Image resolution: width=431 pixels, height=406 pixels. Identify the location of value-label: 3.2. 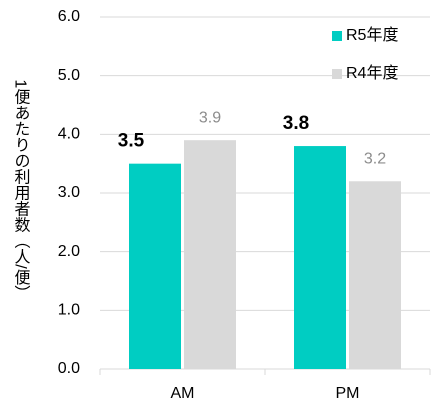
(375, 158).